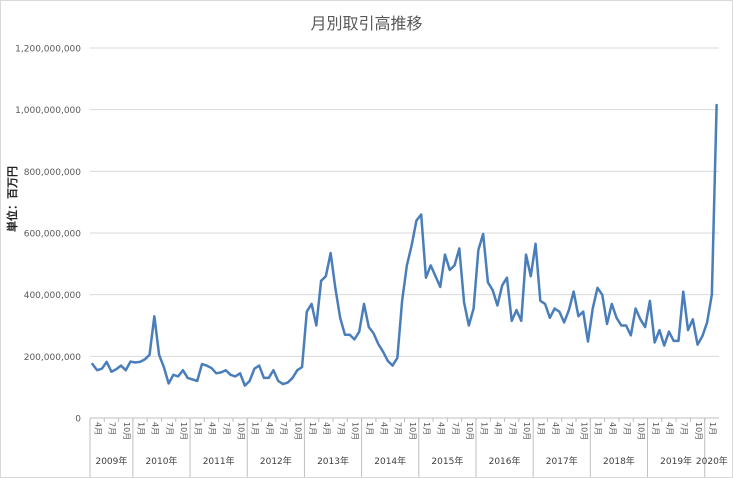 The height and width of the screenshot is (478, 733). Describe the element at coordinates (333, 461) in the screenshot. I see `year-label: 2013年` at that location.